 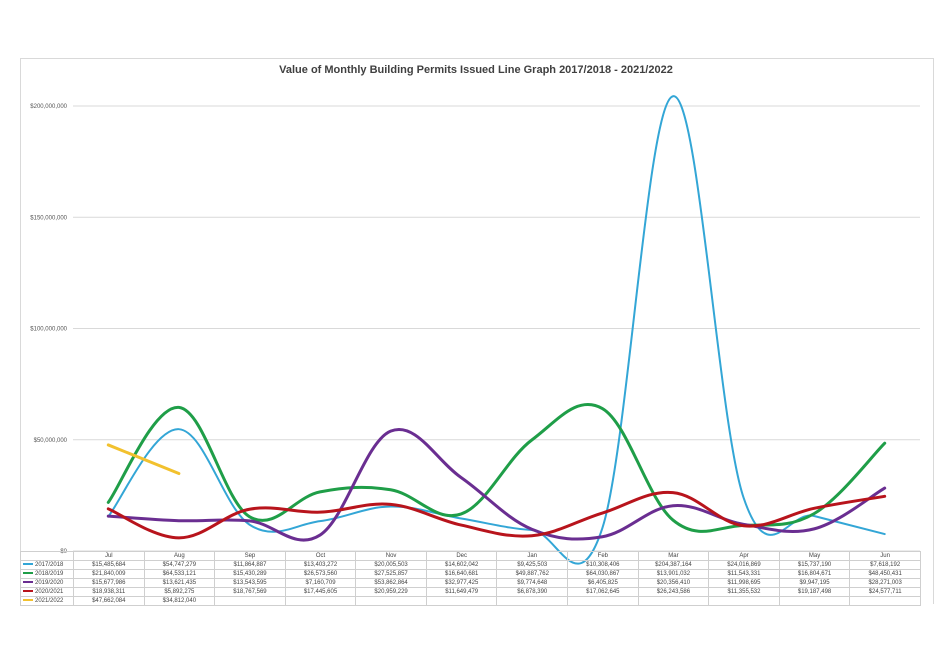 What do you see at coordinates (744, 574) in the screenshot?
I see `data-label: $11,543,331` at bounding box center [744, 574].